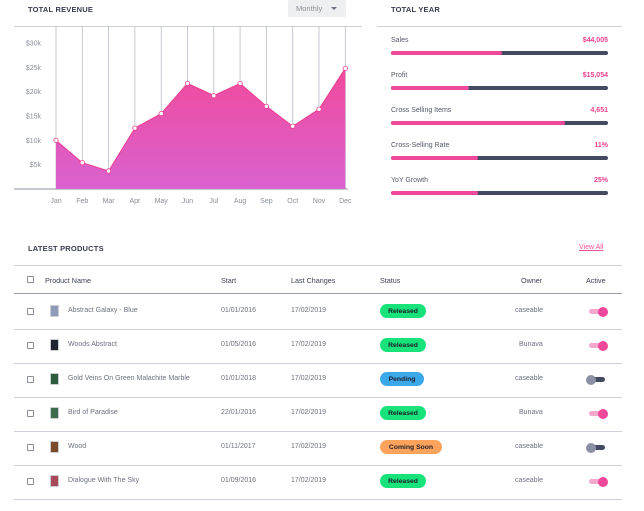  I want to click on chart-y-tick-label: $10k, so click(34, 141).